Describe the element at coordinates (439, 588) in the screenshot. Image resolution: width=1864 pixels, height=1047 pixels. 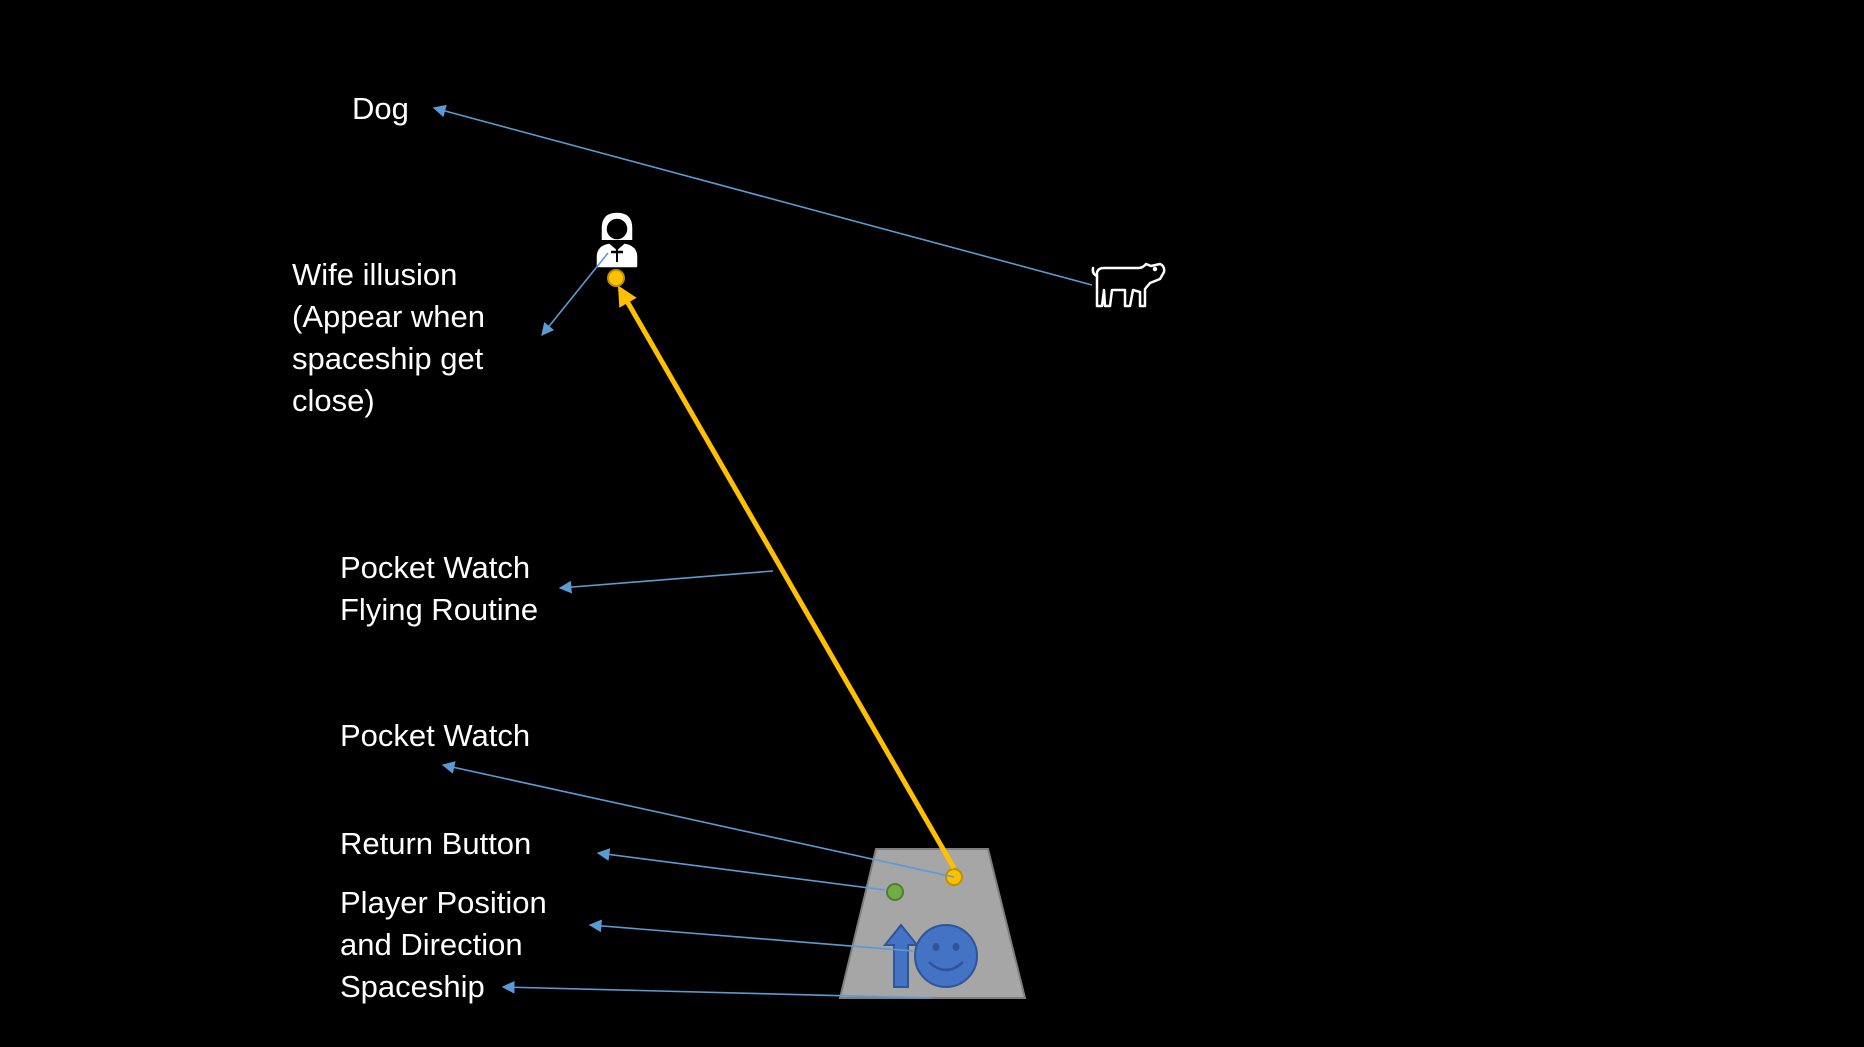
I see `flying-routine-label: Pocket Watch Flying Routine` at that location.